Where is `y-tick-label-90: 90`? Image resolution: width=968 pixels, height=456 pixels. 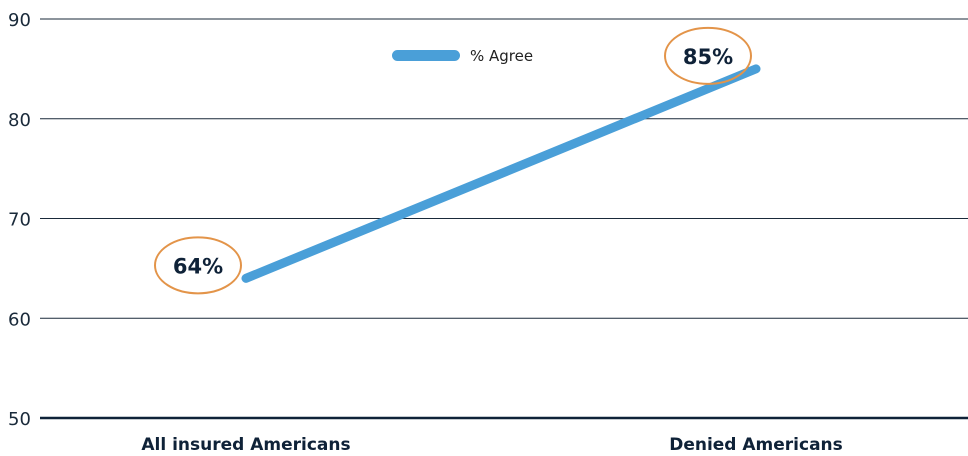
y-tick-label-90: 90 is located at coordinates (19, 20).